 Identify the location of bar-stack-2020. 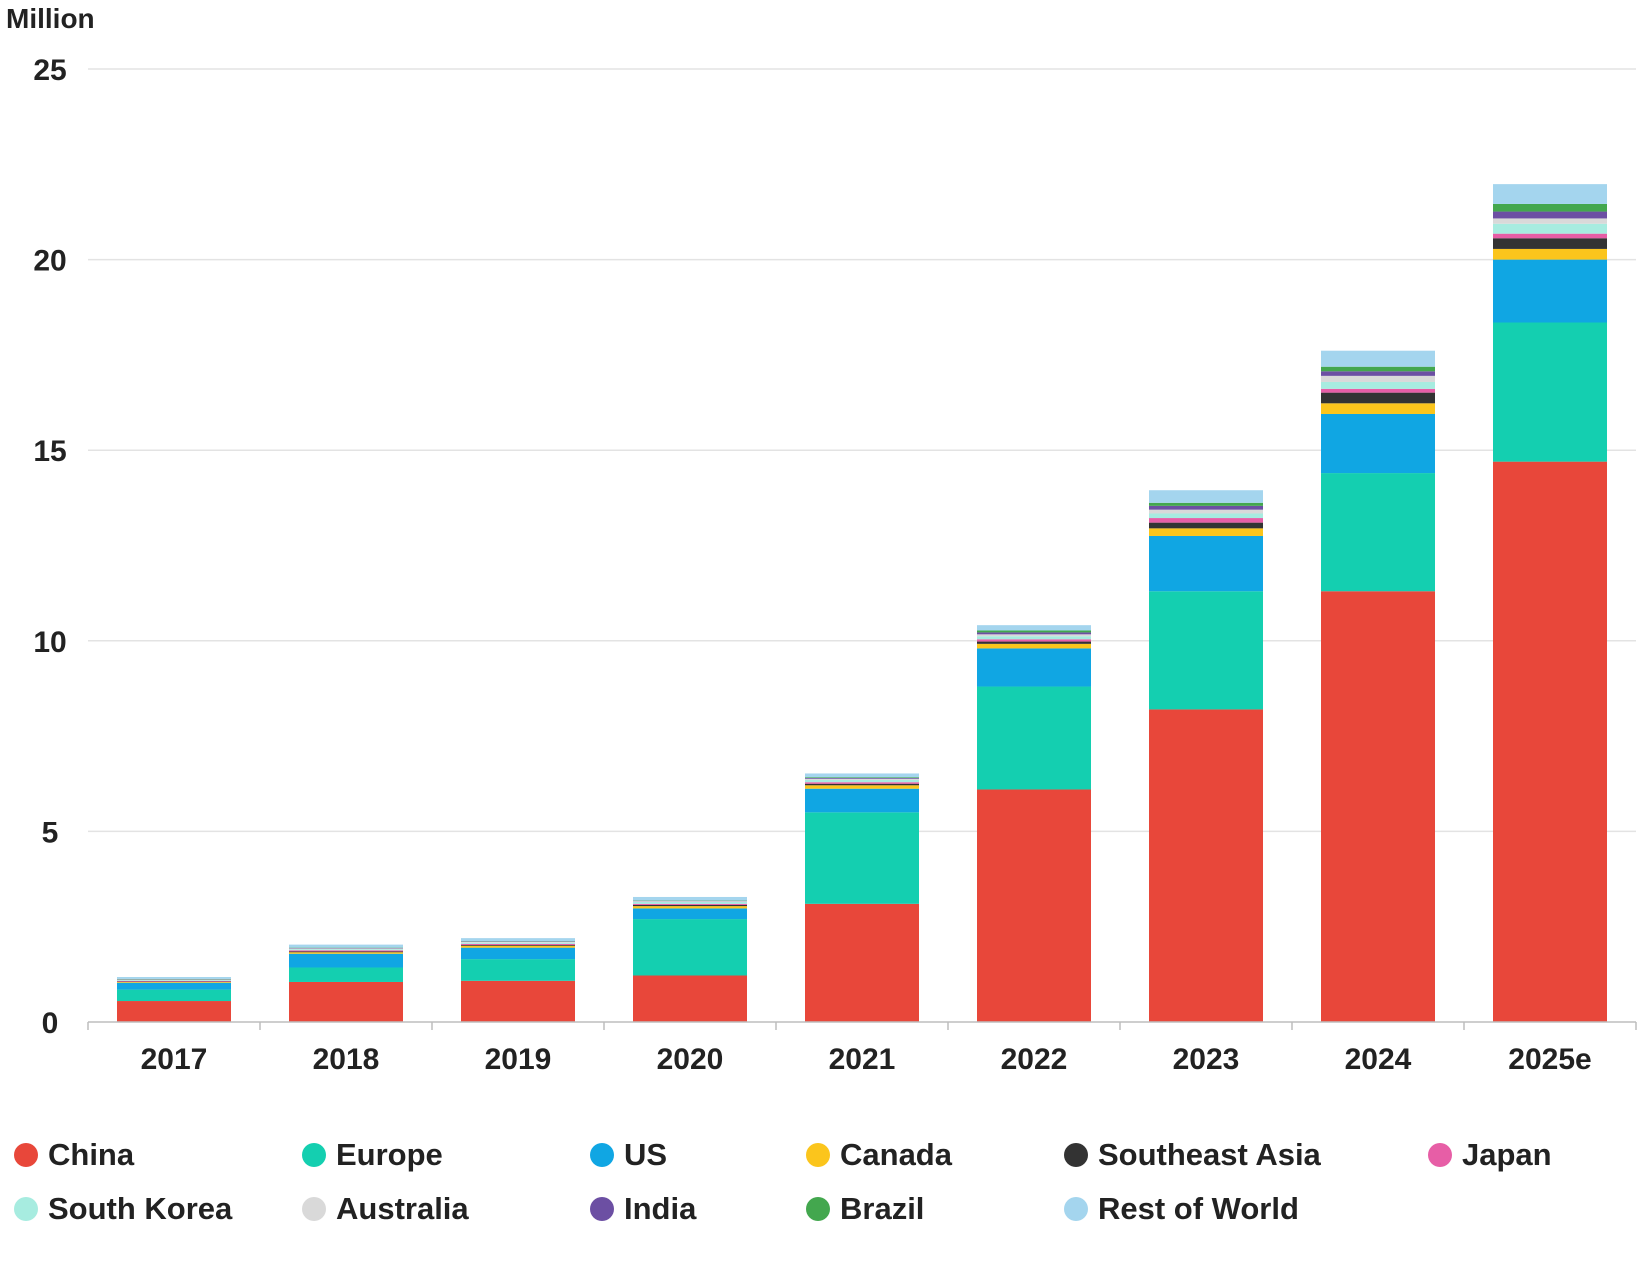
(690, 959).